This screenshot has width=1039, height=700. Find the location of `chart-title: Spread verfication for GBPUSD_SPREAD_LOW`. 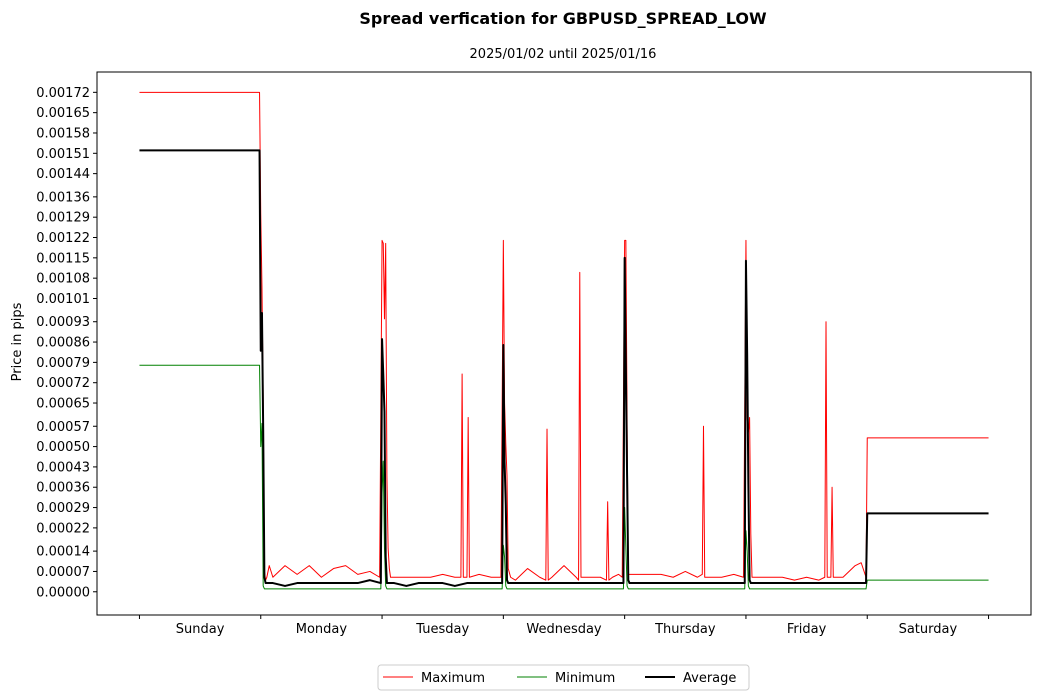

chart-title: Spread verfication for GBPUSD_SPREAD_LOW is located at coordinates (563, 18).